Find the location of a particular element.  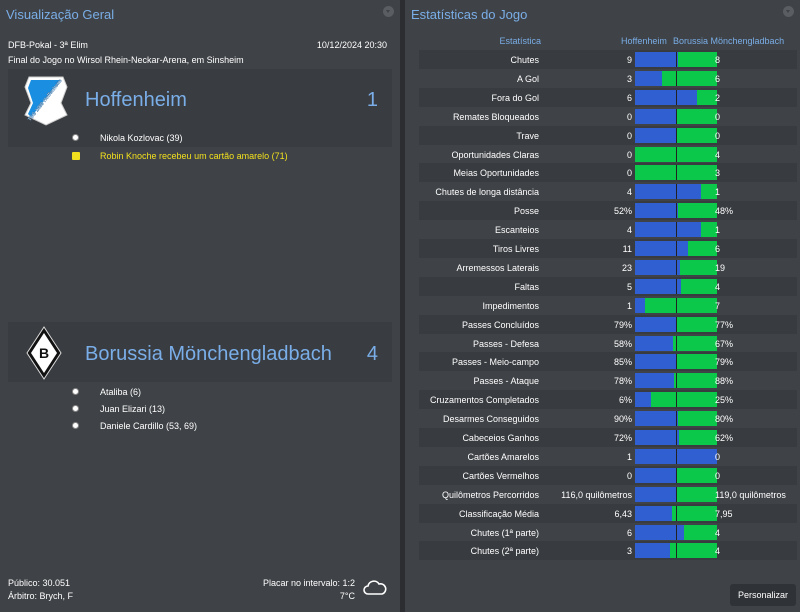

away-value: 119,0 quilômetros is located at coordinates (750, 494).